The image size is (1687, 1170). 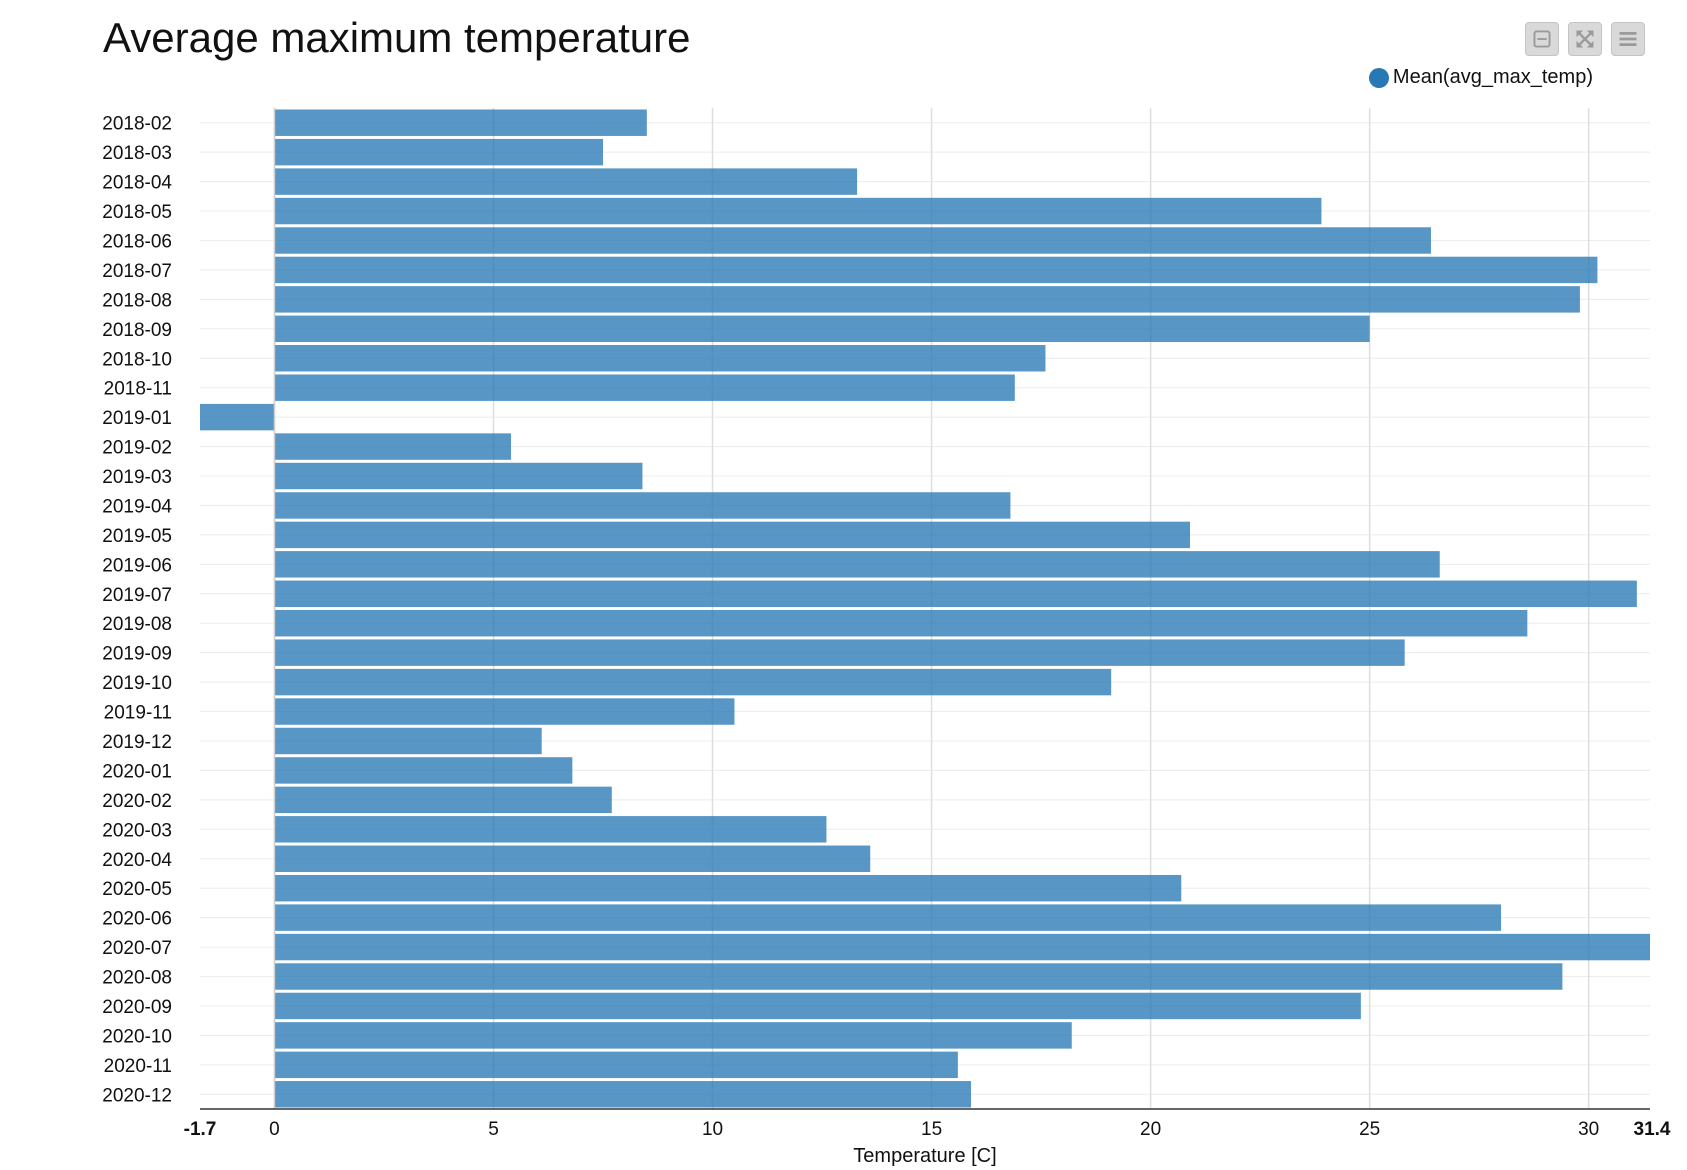 What do you see at coordinates (138, 1066) in the screenshot?
I see `y-tick-label: 2020-11` at bounding box center [138, 1066].